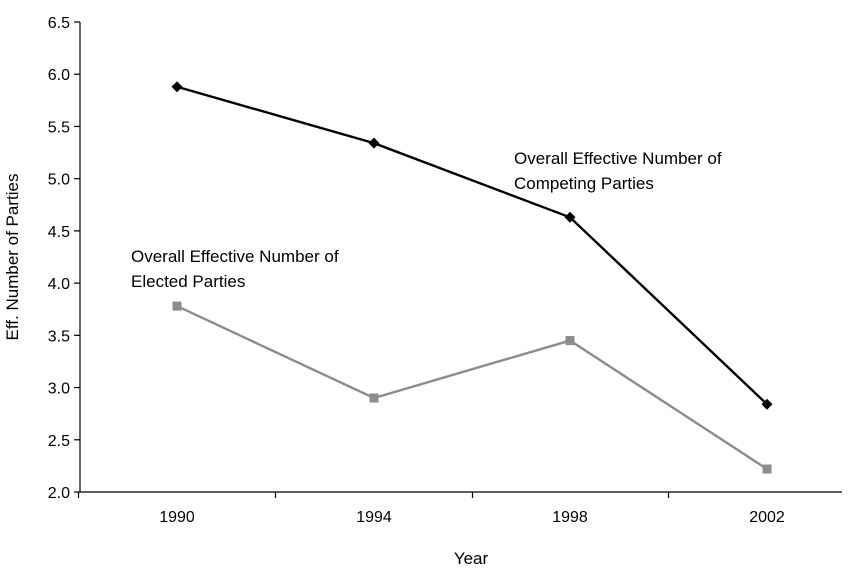 The image size is (854, 571). Describe the element at coordinates (59, 493) in the screenshot. I see `y-tick-label: 2.0` at that location.